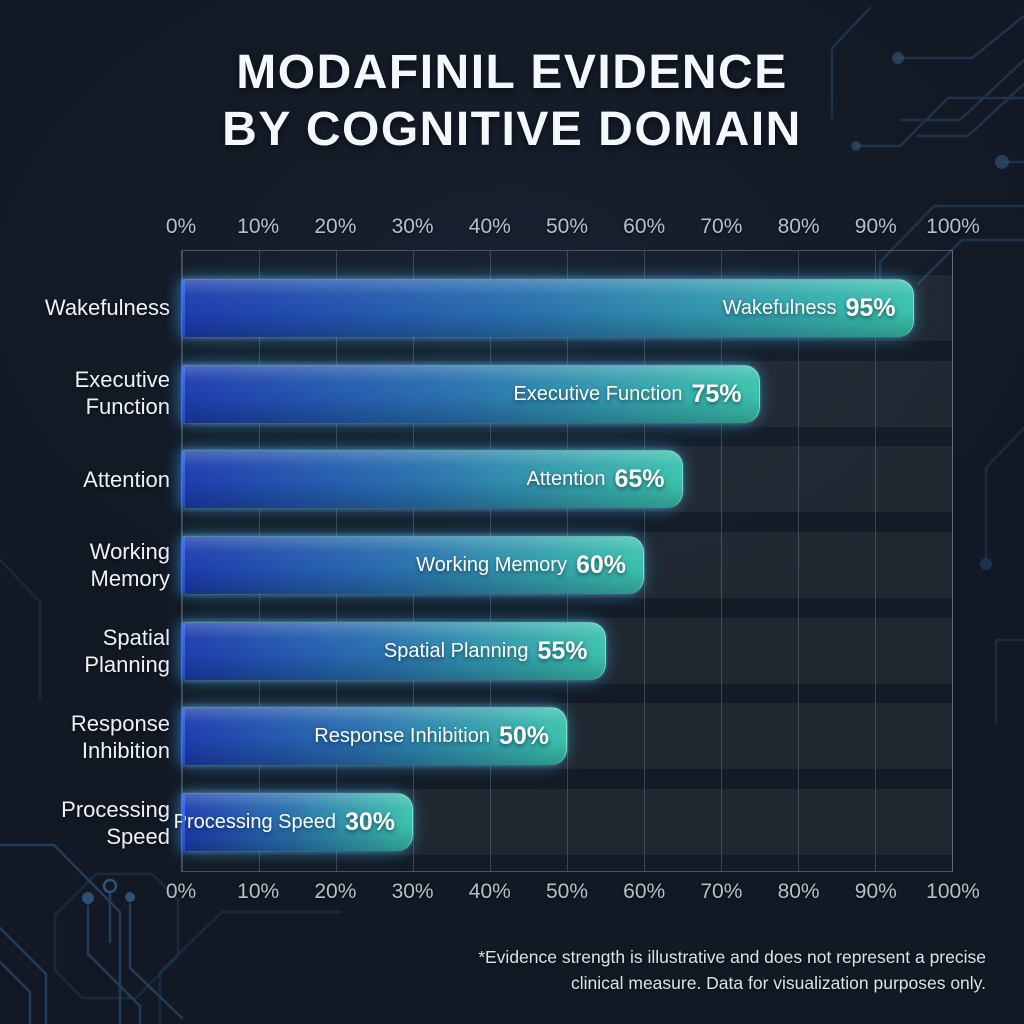  I want to click on category-label-spatial-planning: Spatial Planning, so click(85, 651).